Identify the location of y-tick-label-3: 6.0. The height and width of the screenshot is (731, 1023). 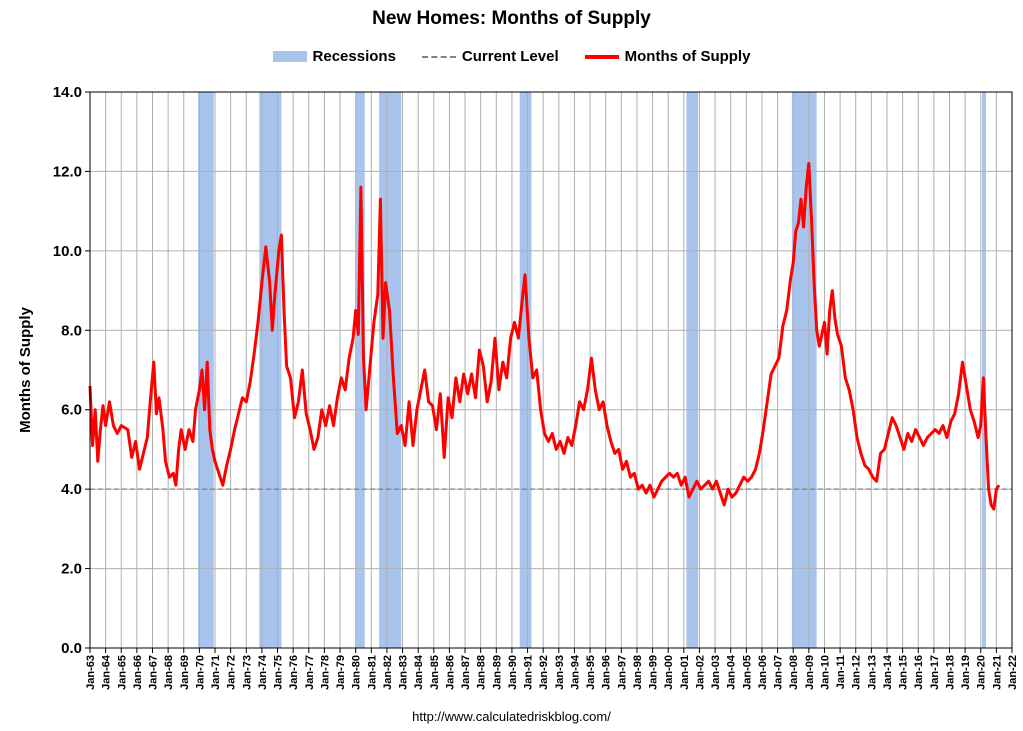
(71, 410).